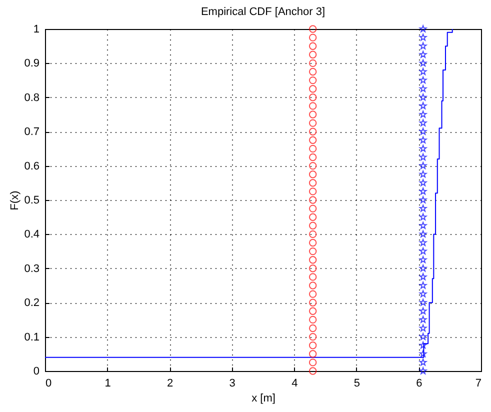  What do you see at coordinates (32, 132) in the screenshot?
I see `y-tick-label: 0.7` at bounding box center [32, 132].